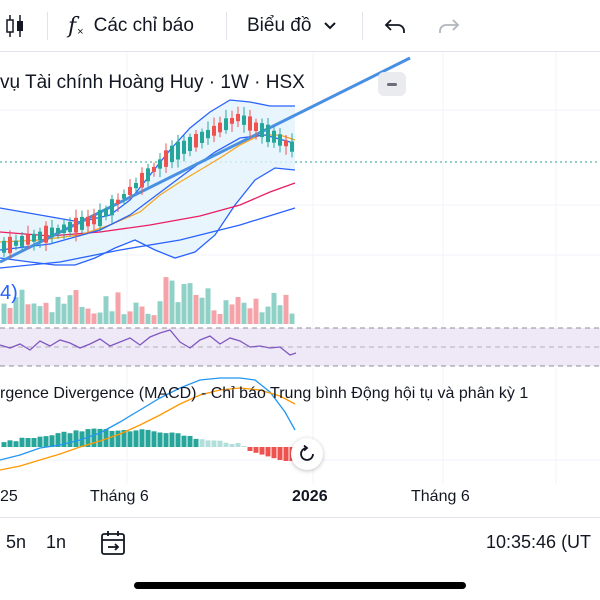 The width and height of the screenshot is (600, 600). I want to click on indicators-label: Các chỉ báo, so click(143, 25).